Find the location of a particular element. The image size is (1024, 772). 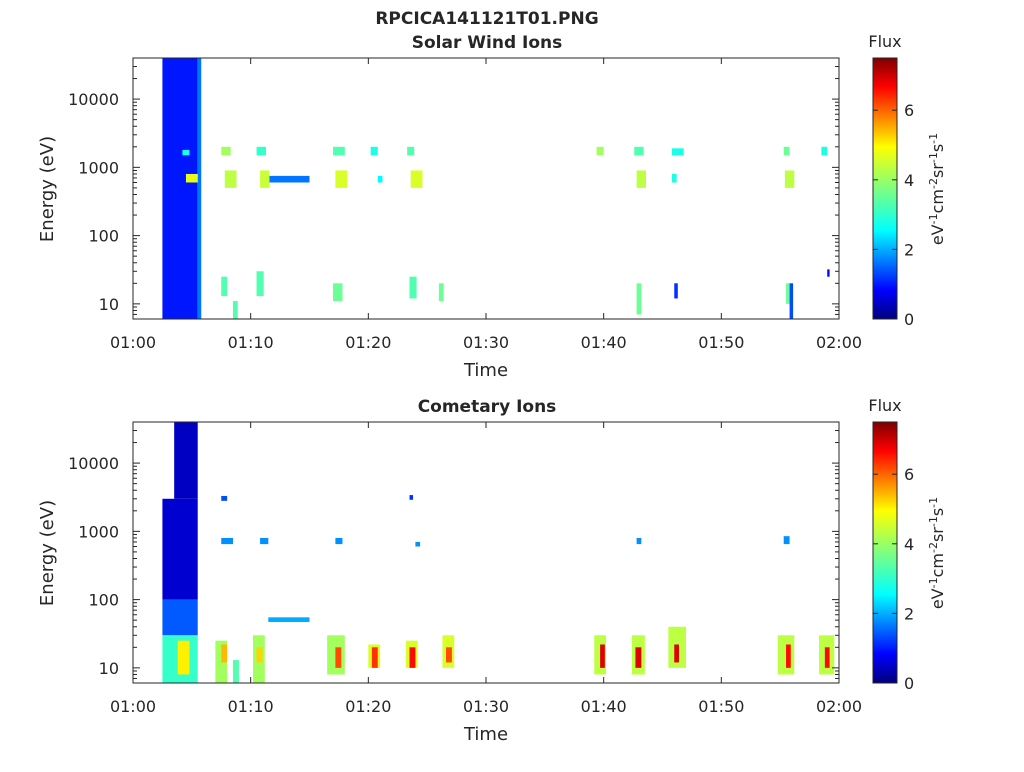

x-tick-label: 01:10 is located at coordinates (251, 706).